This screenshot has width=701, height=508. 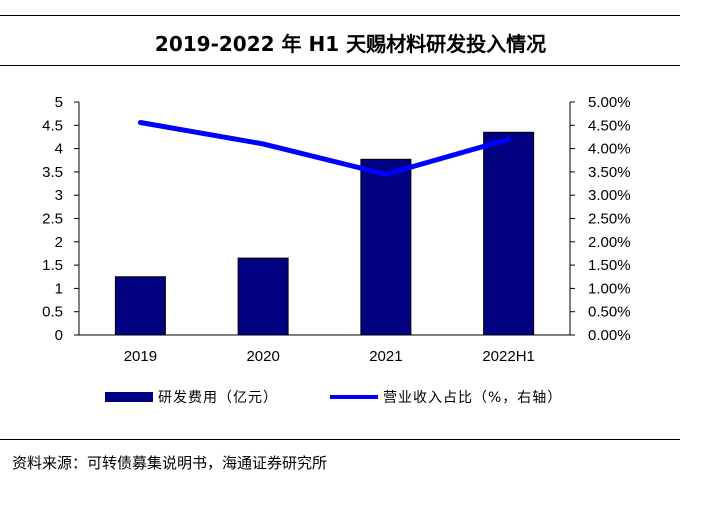 What do you see at coordinates (609, 288) in the screenshot?
I see `right-tick-label: 1.00%` at bounding box center [609, 288].